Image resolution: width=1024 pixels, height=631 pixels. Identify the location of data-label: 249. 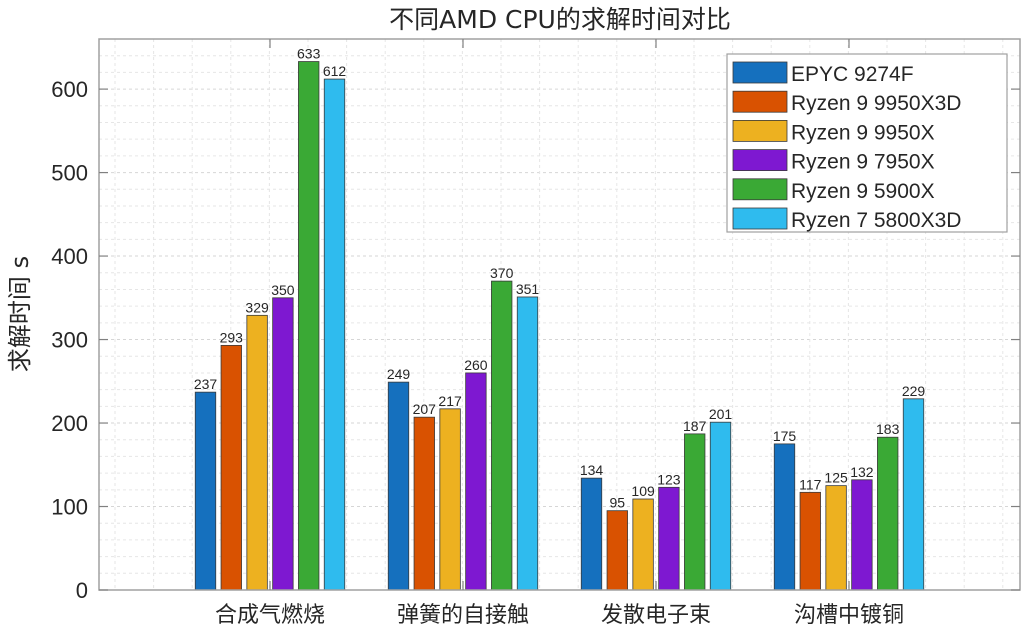
(399, 374).